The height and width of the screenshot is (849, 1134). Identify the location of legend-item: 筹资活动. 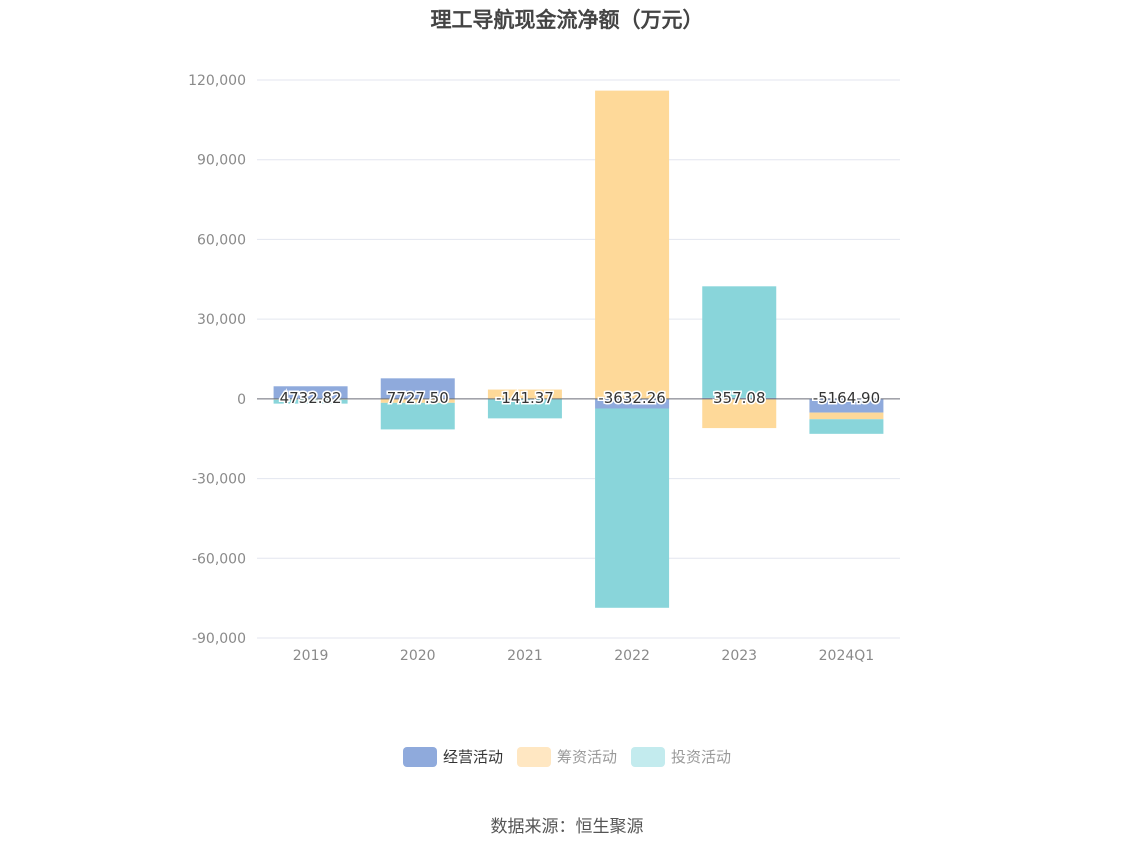
(566, 756).